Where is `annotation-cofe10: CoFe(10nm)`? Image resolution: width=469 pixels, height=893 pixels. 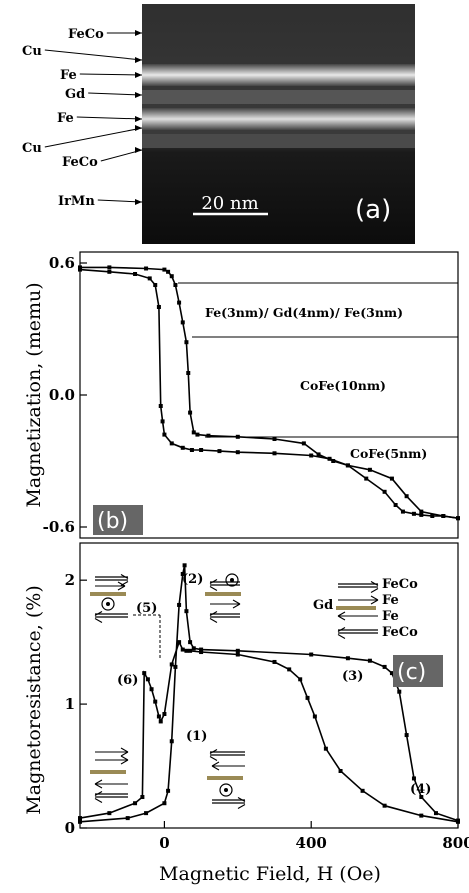 annotation-cofe10: CoFe(10nm) is located at coordinates (343, 385).